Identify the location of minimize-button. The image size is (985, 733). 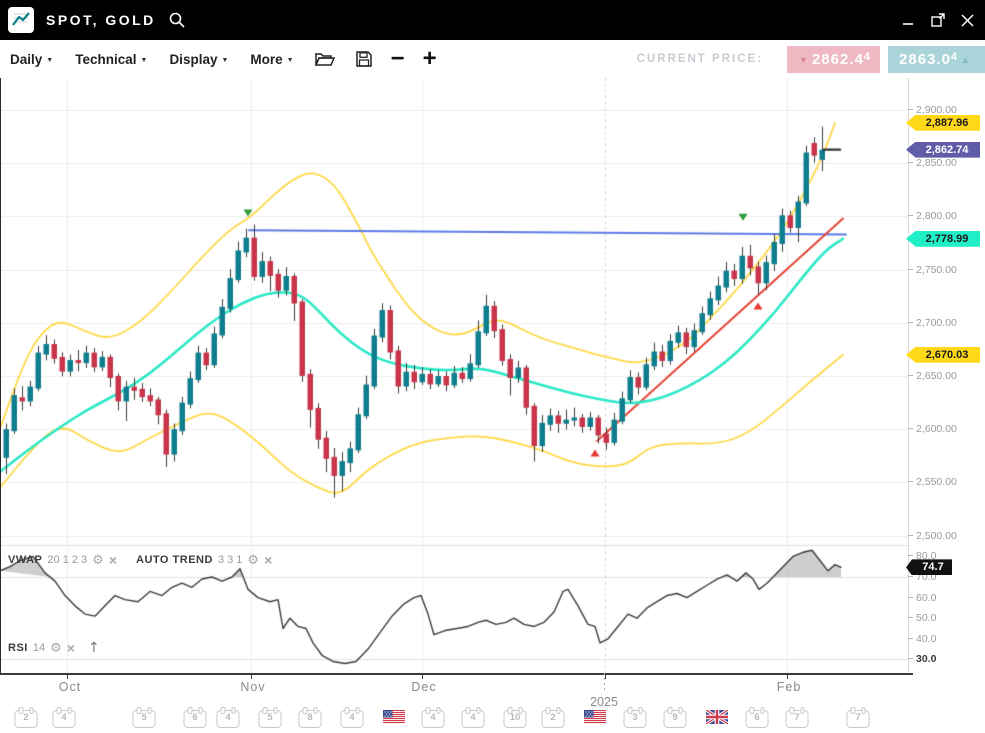
(909, 20).